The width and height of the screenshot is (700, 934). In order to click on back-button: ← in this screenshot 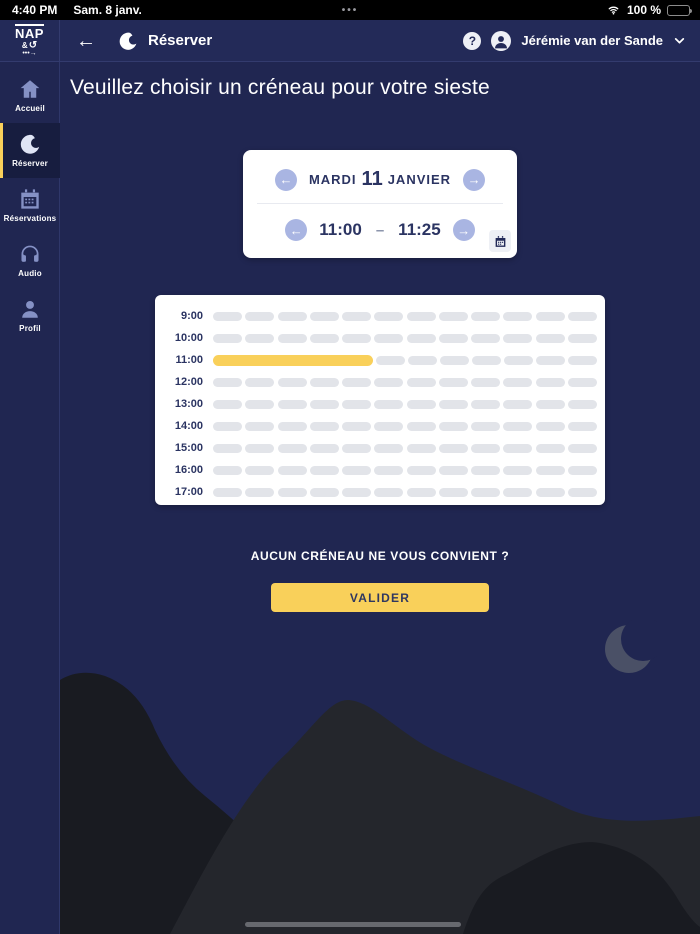, I will do `click(86, 40)`.